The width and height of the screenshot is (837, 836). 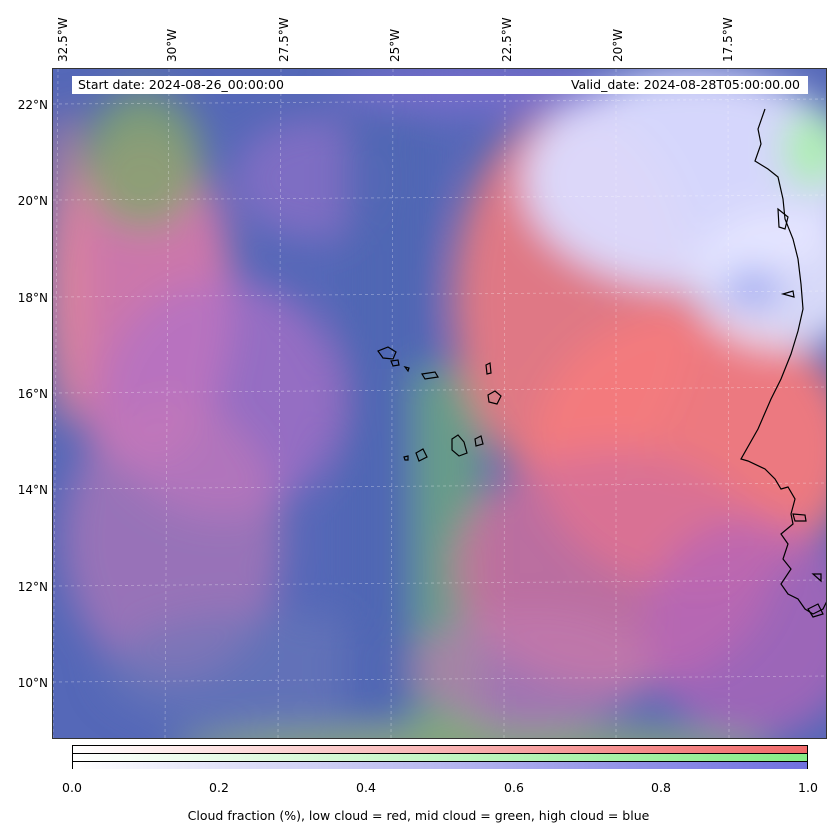 I want to click on lat-label-12n: 12°N, so click(x=32, y=587).